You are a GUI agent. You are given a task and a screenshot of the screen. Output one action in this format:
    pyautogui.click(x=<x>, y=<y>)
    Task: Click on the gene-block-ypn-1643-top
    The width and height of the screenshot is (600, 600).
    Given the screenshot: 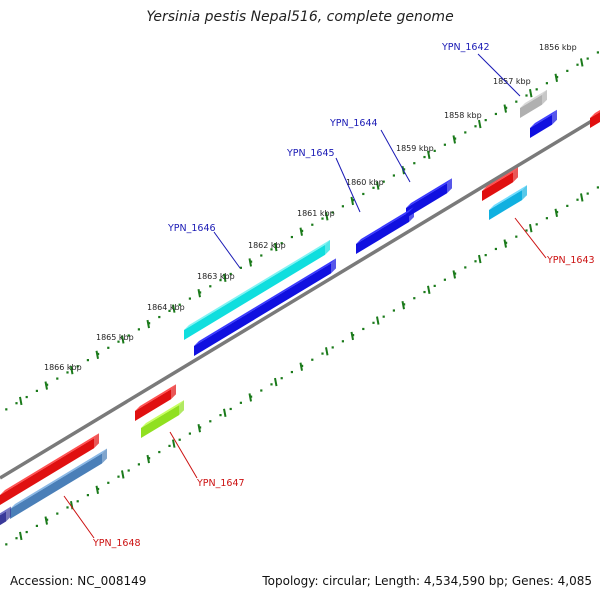 What is the action you would take?
    pyautogui.click(x=500, y=179)
    